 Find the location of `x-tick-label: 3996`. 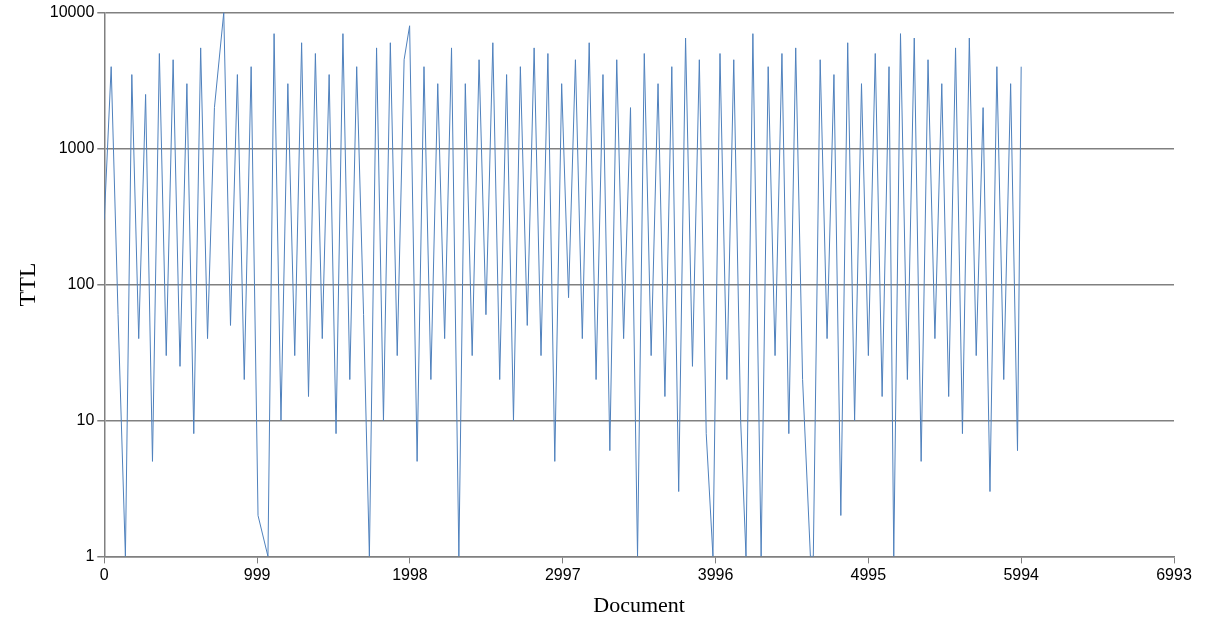

x-tick-label: 3996 is located at coordinates (715, 575).